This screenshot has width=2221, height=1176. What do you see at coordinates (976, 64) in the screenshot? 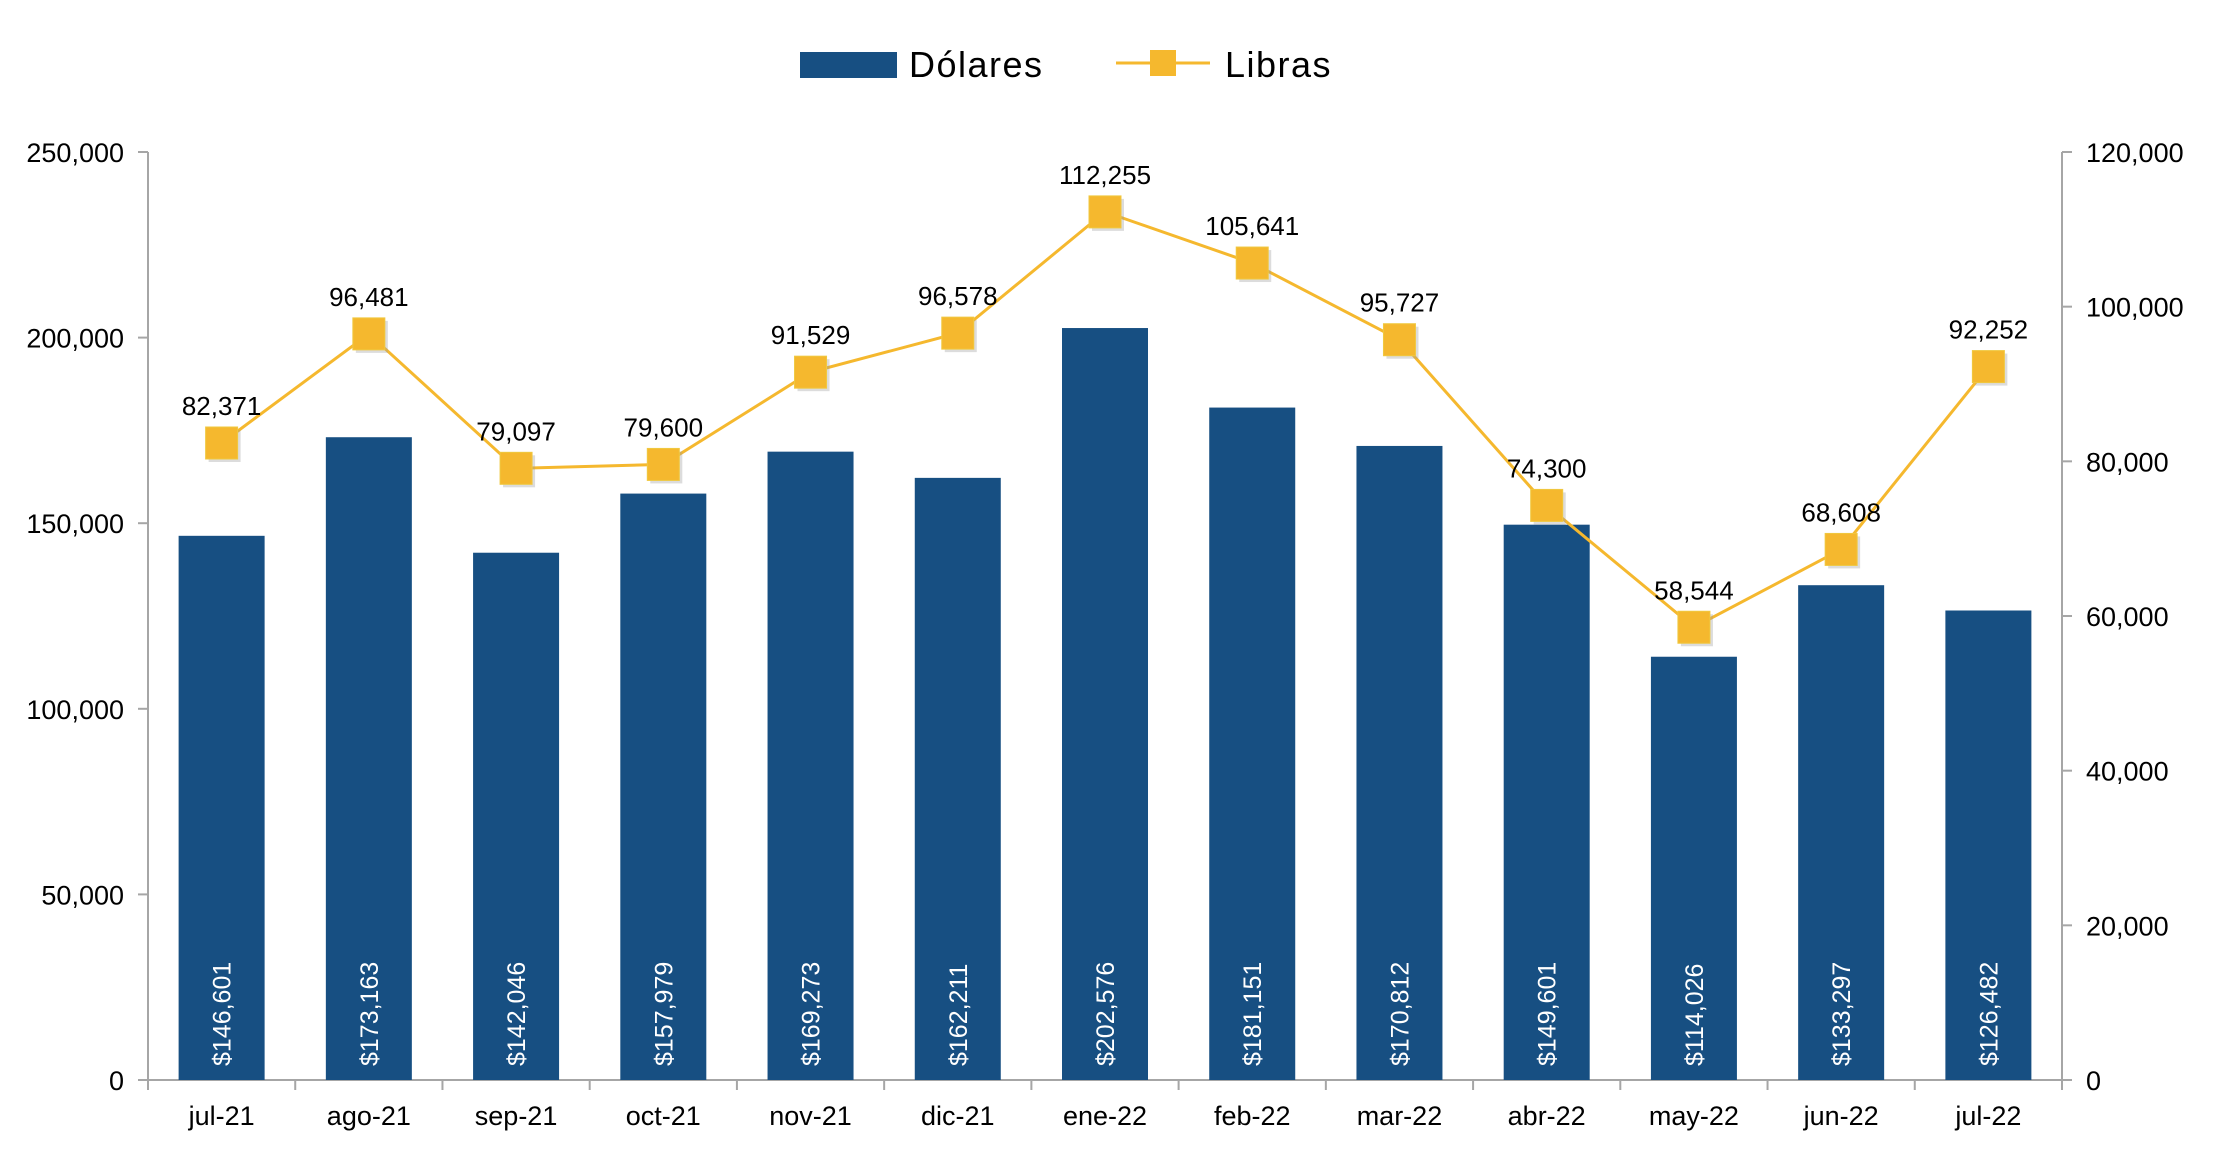
I see `legend-label-dolares: Dólares` at bounding box center [976, 64].